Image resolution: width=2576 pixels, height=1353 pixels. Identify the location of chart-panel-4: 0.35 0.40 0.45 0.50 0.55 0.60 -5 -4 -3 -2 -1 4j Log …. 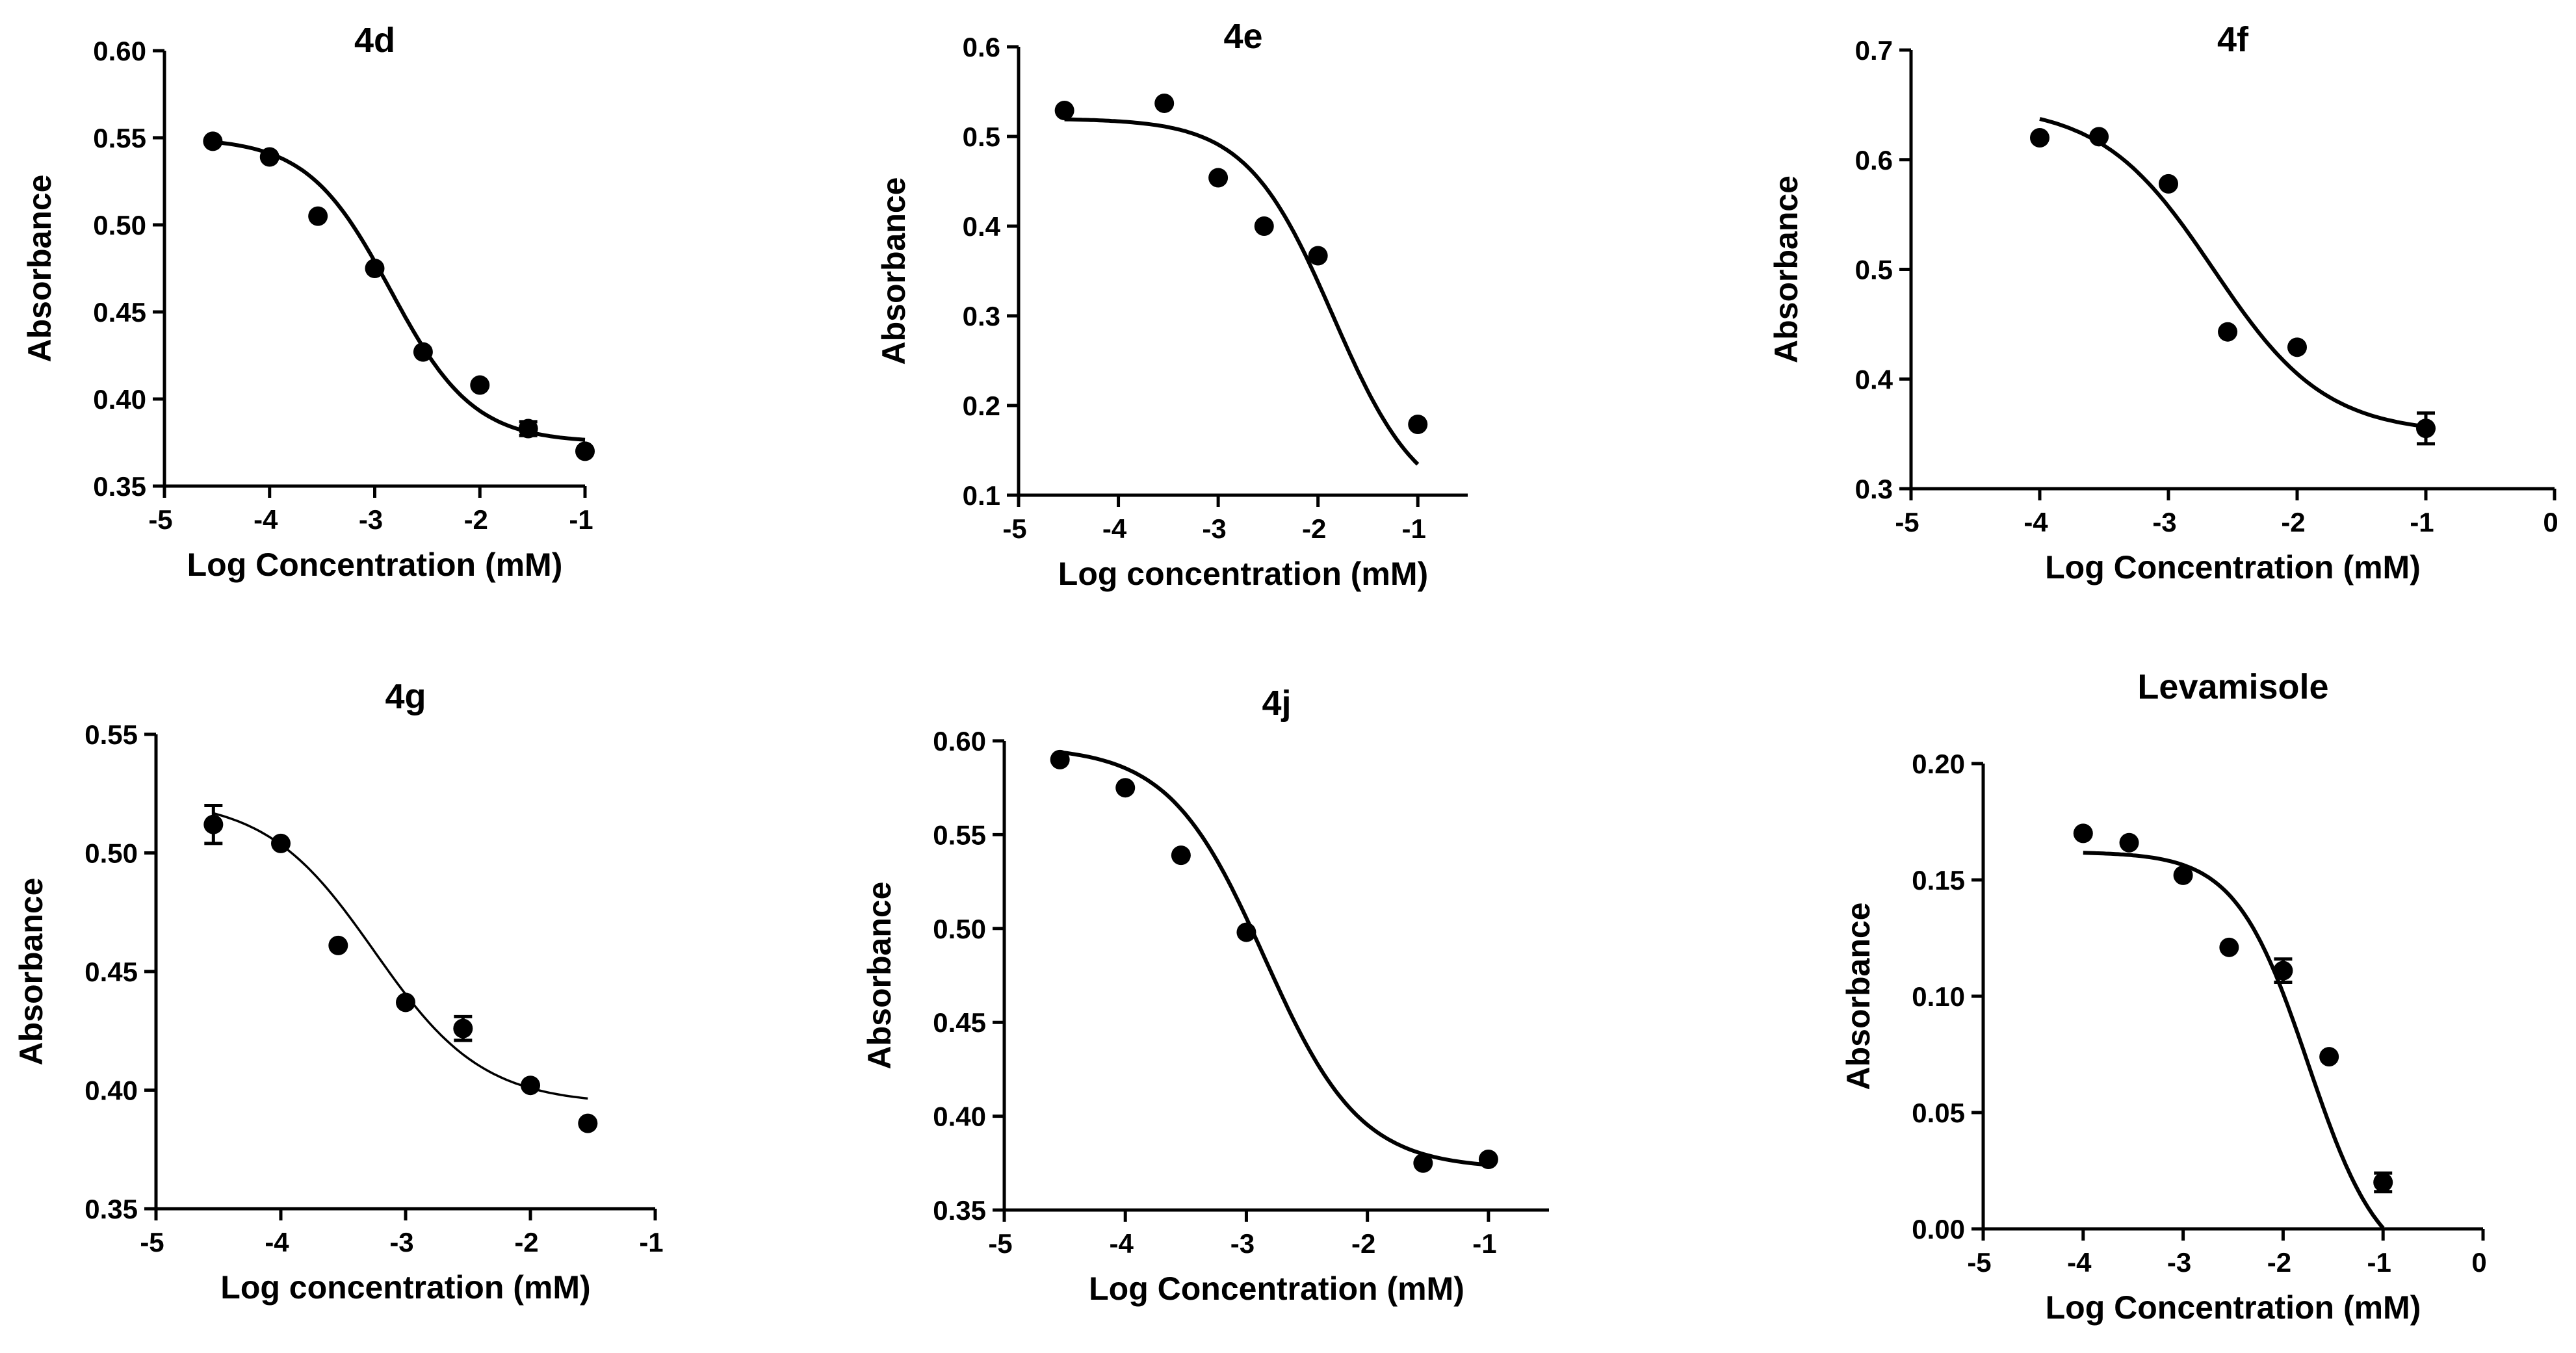
(1205, 995).